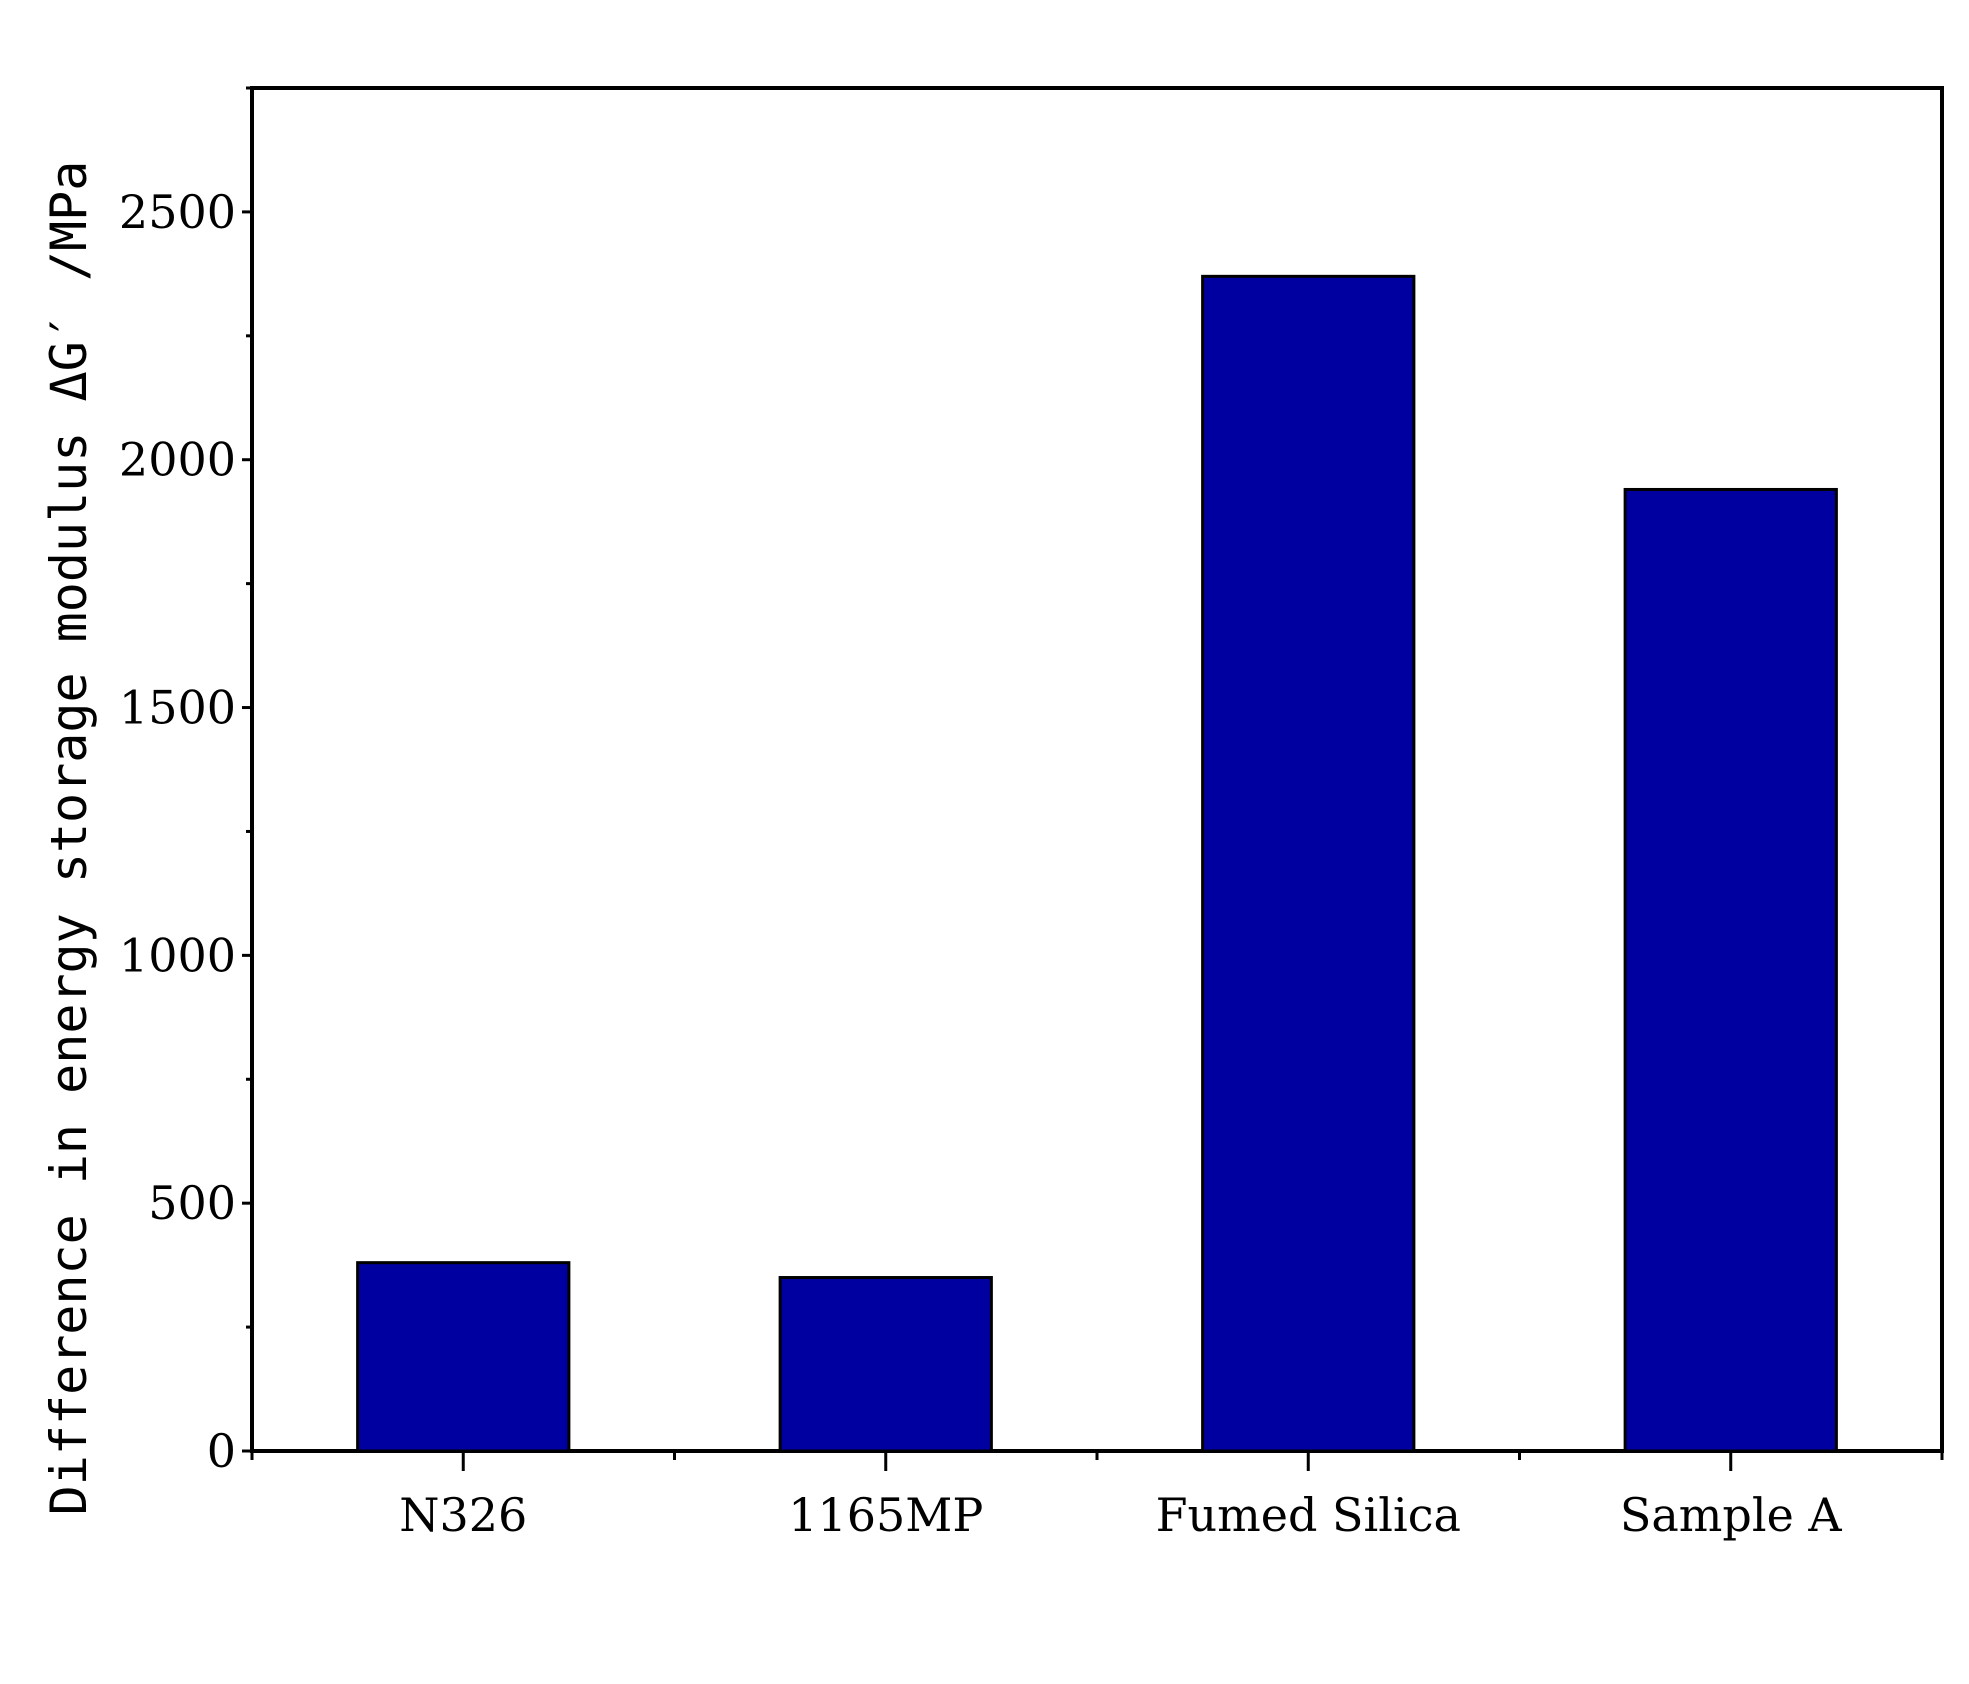  What do you see at coordinates (177, 955) in the screenshot?
I see `y-tick-label: 1000` at bounding box center [177, 955].